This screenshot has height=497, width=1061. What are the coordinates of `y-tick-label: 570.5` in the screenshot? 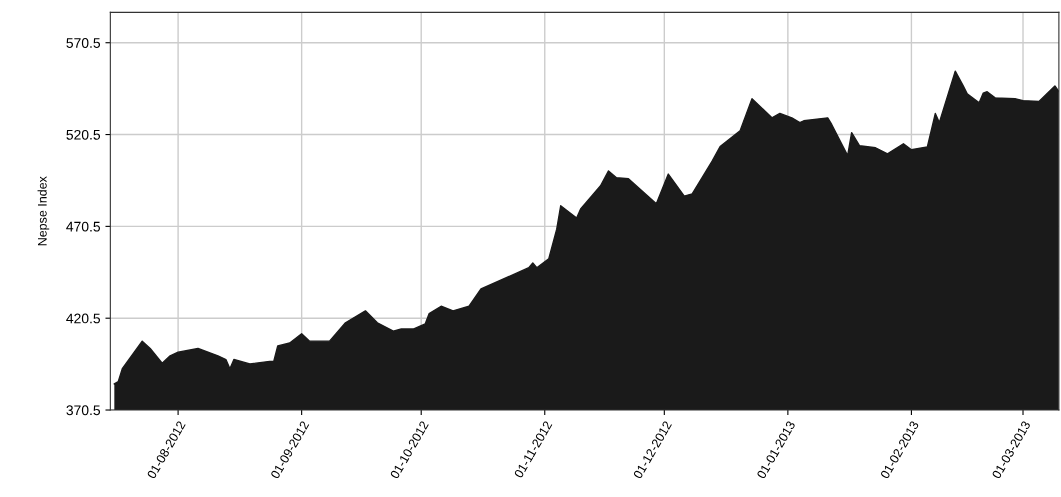 It's located at (83, 43).